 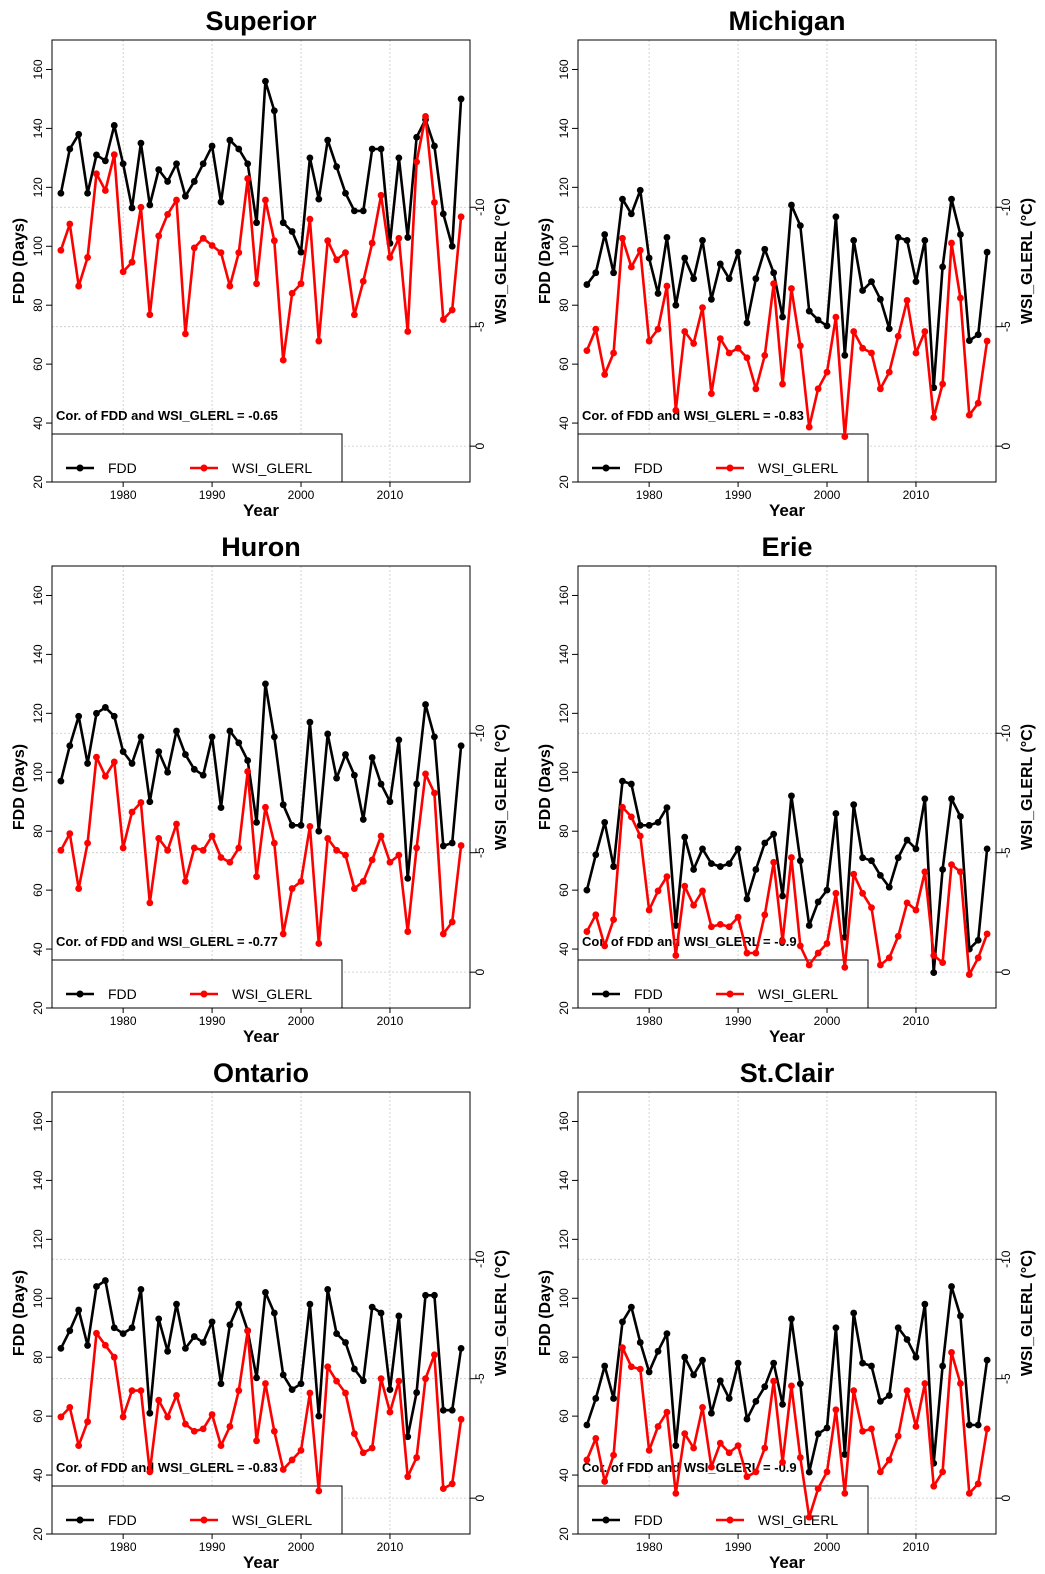 What do you see at coordinates (480, 446) in the screenshot?
I see `y2-tick-label: 0` at bounding box center [480, 446].